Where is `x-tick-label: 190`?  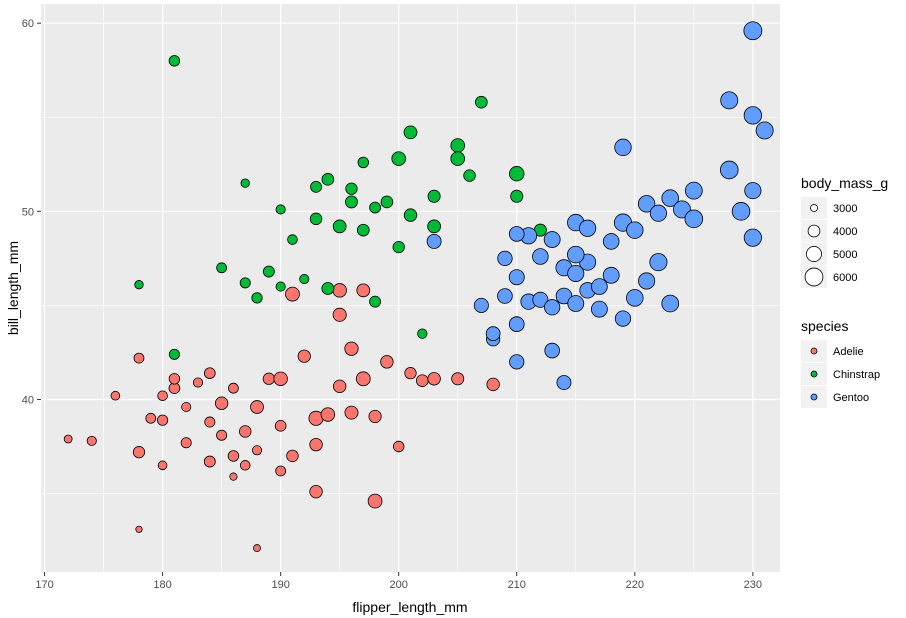 x-tick-label: 190 is located at coordinates (280, 585).